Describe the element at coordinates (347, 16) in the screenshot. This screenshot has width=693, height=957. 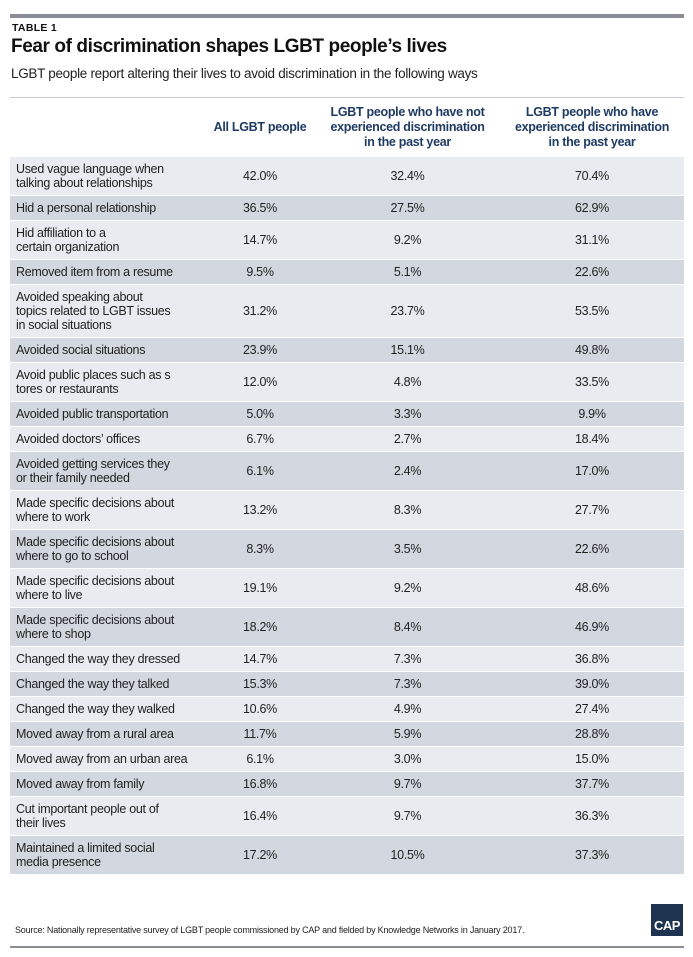
I see `top-rule` at that location.